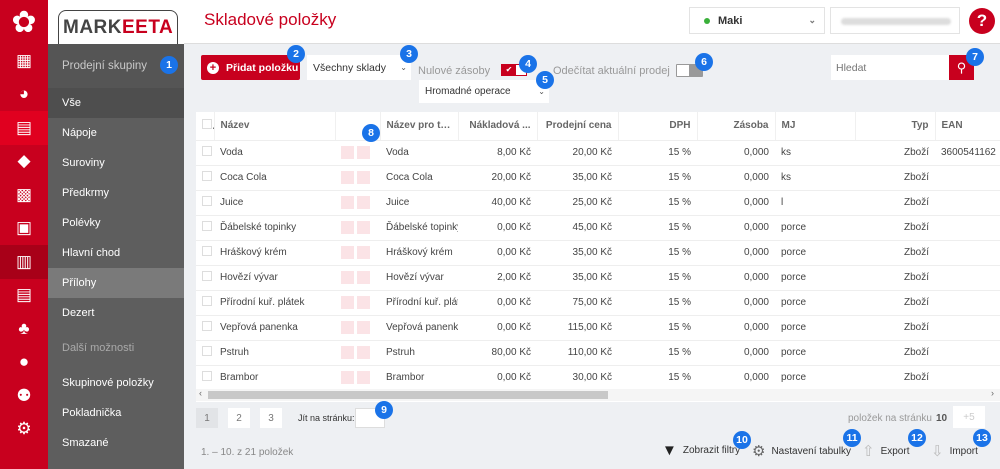 This screenshot has width=1000, height=469. I want to click on sidebar-item: Hlavní chod, so click(91, 253).